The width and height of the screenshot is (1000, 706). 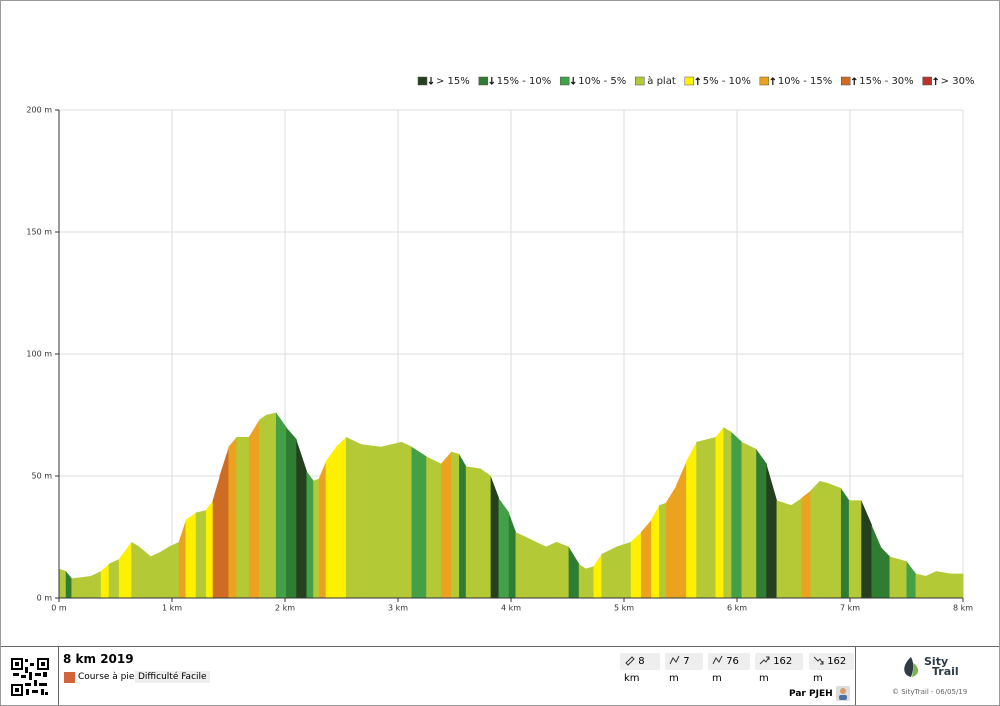 I want to click on stat: 8 km, so click(x=640, y=668).